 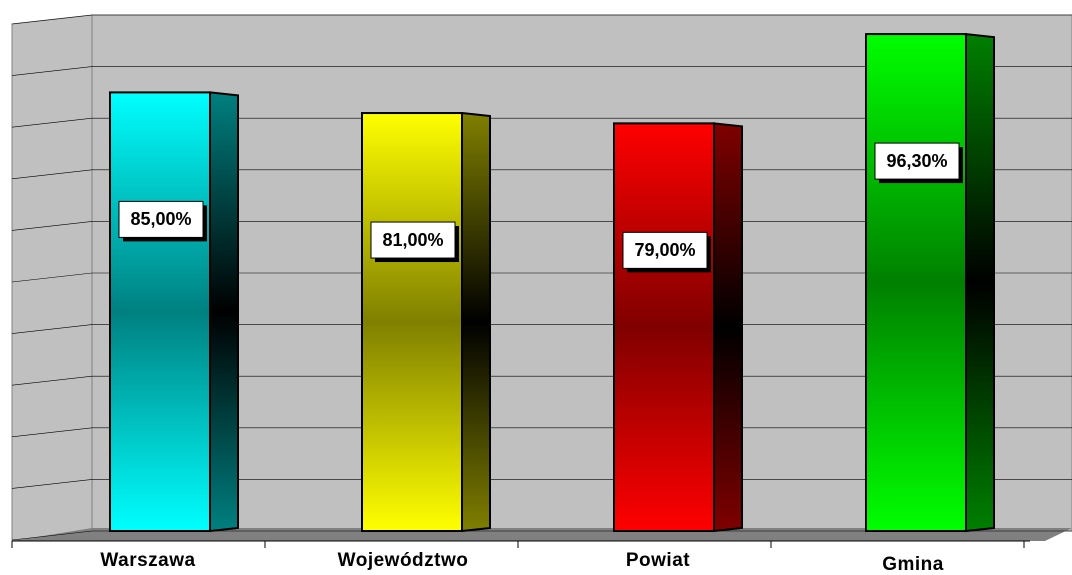 What do you see at coordinates (147, 560) in the screenshot?
I see `x-tick-label: Warszawa` at bounding box center [147, 560].